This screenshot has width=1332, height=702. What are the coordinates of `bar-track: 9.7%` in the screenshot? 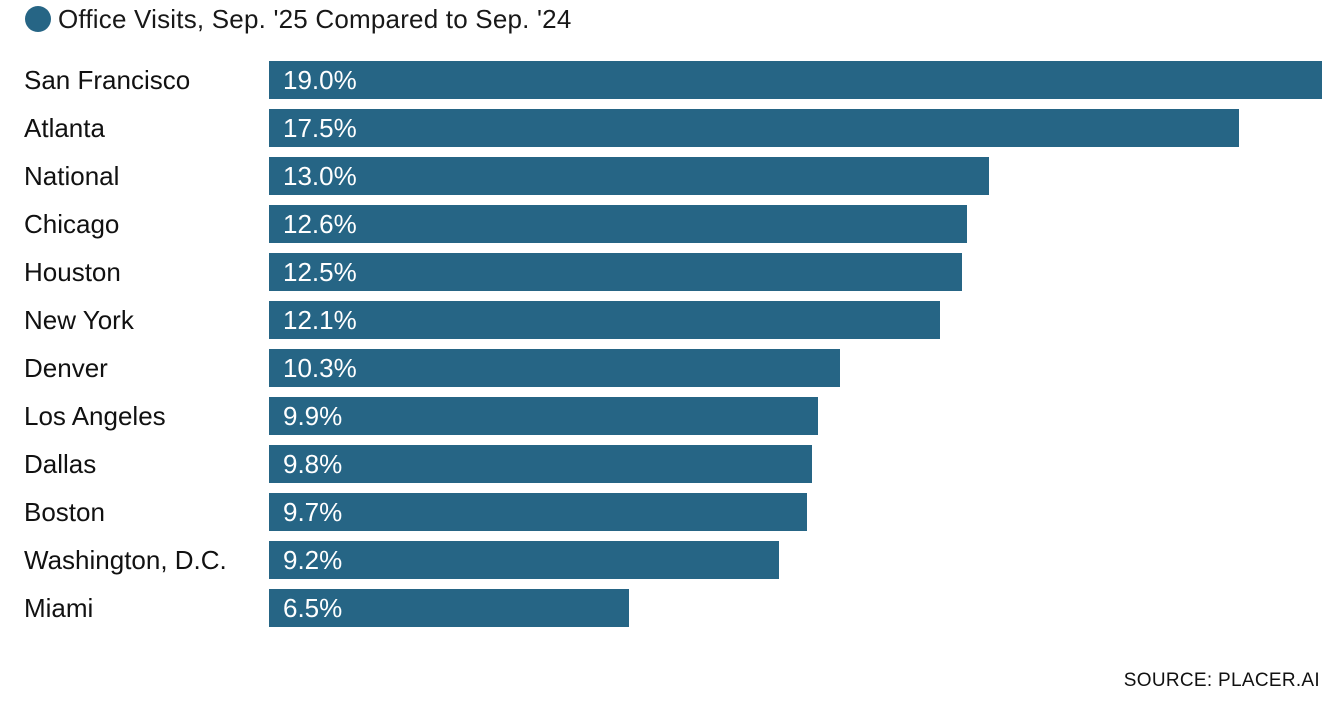 It's located at (795, 512).